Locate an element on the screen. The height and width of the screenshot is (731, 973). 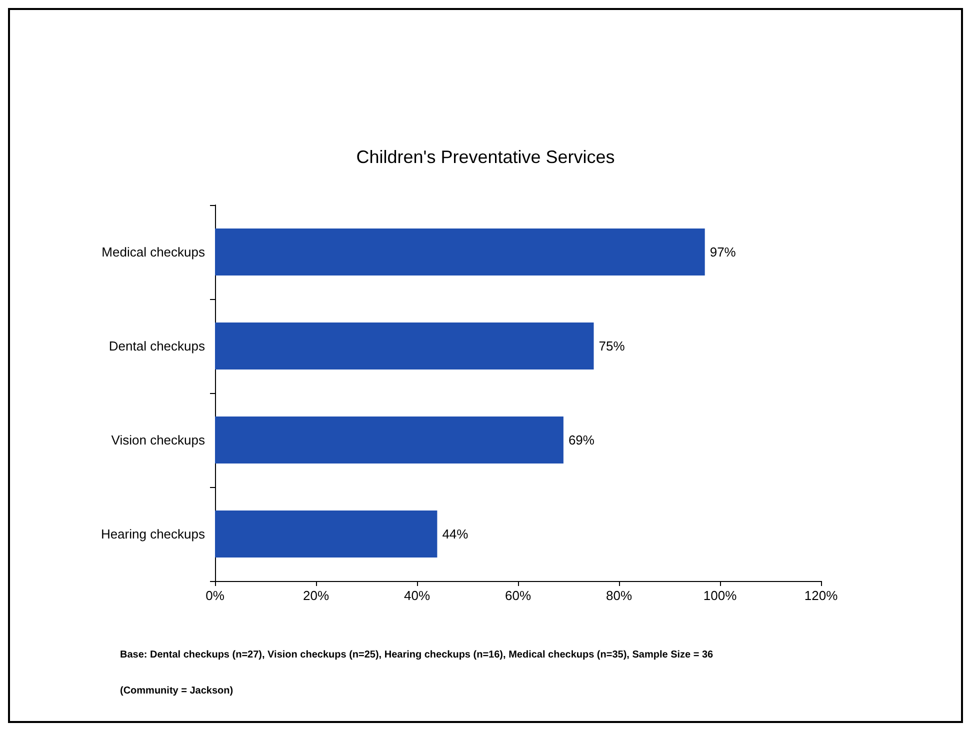
data-label: 97% is located at coordinates (723, 252).